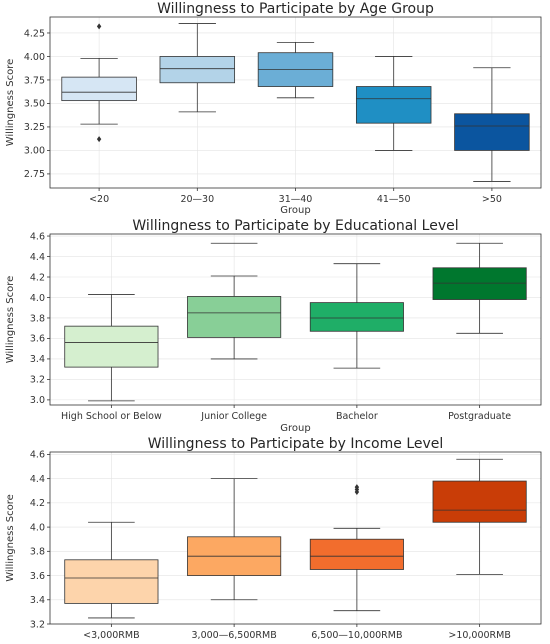  Describe the element at coordinates (34, 127) in the screenshot. I see `y-tick-label: 3.25` at that location.